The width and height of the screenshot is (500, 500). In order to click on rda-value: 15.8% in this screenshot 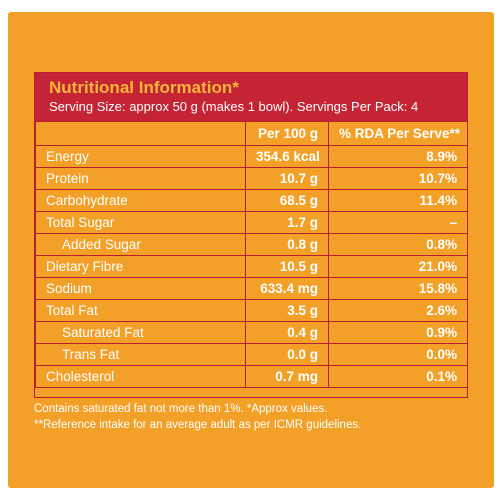, I will do `click(398, 288)`.